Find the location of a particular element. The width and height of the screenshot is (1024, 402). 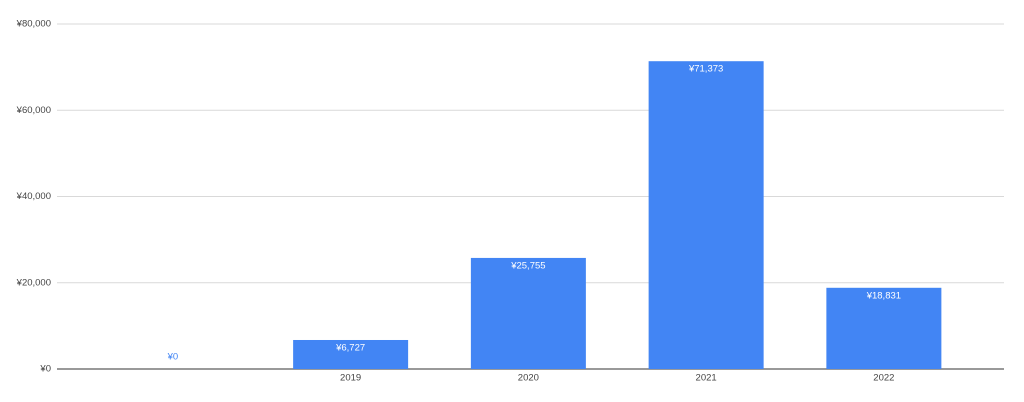

x-tick-label: 2020 is located at coordinates (528, 378).